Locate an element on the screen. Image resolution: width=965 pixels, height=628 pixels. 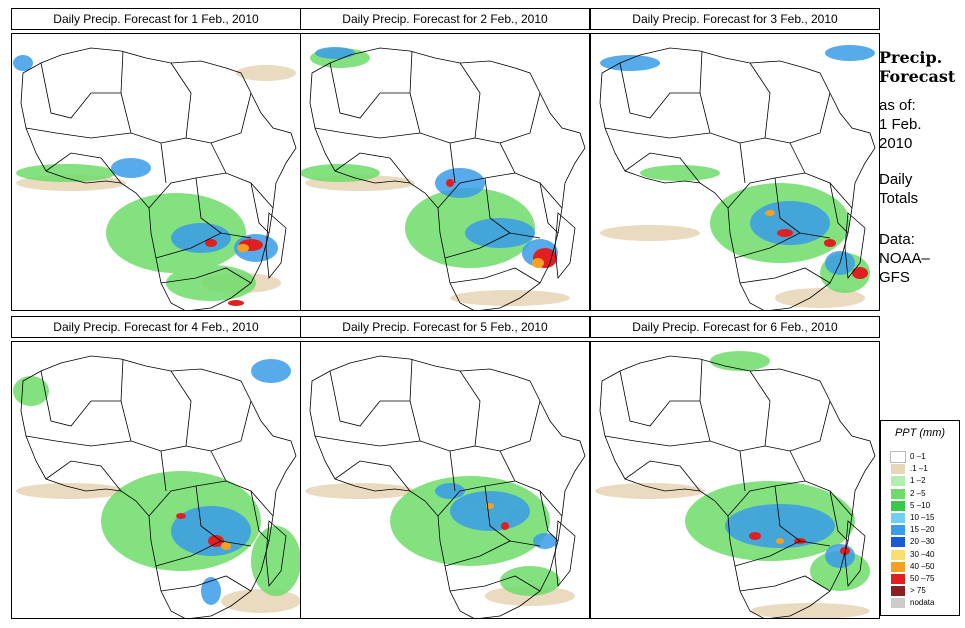
forecast-panel-day5: Daily Precip. Forecast for 5 Feb., 2010 is located at coordinates (445, 467).